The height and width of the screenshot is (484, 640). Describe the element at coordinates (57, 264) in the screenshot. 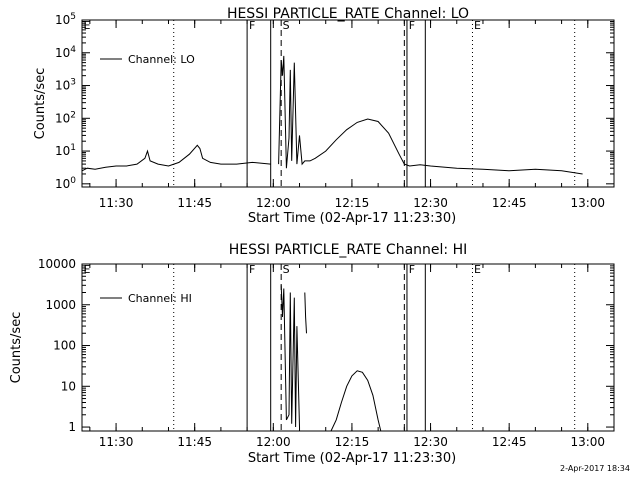

I see `y-tick-label: 10000` at that location.